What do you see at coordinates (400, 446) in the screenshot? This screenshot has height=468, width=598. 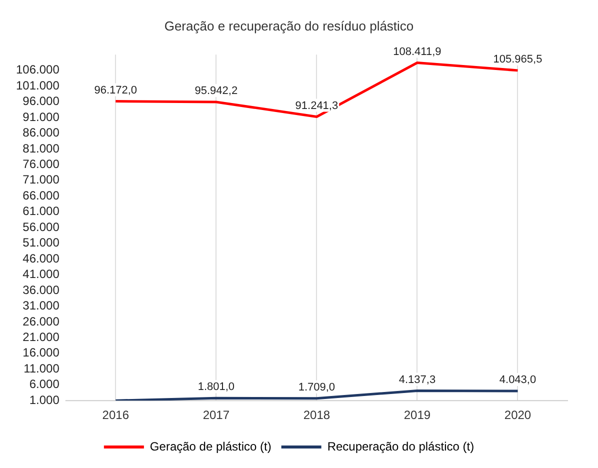 I see `legend-label: Recuperação do plástico (t)` at bounding box center [400, 446].